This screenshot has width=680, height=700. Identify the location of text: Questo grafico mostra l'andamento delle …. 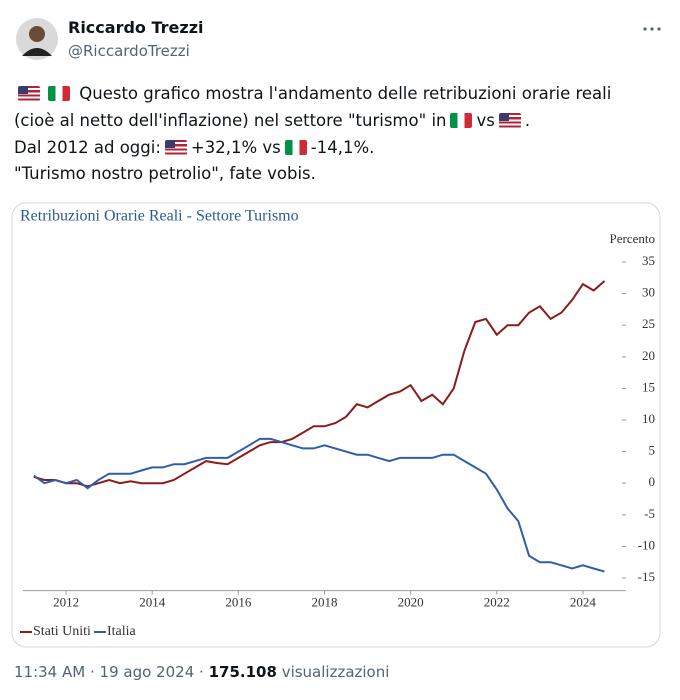
(345, 93).